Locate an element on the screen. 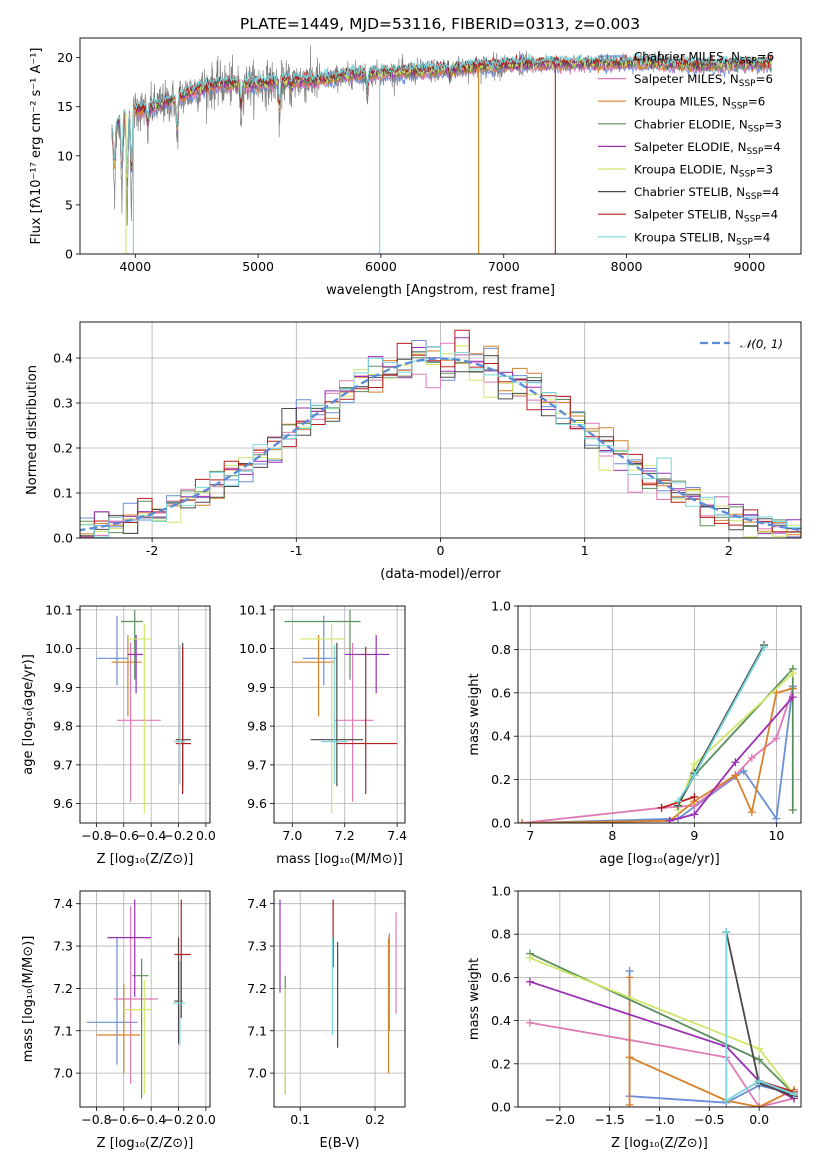 This screenshot has width=819, height=1170. y-tick-label: 0.3 is located at coordinates (63, 403).